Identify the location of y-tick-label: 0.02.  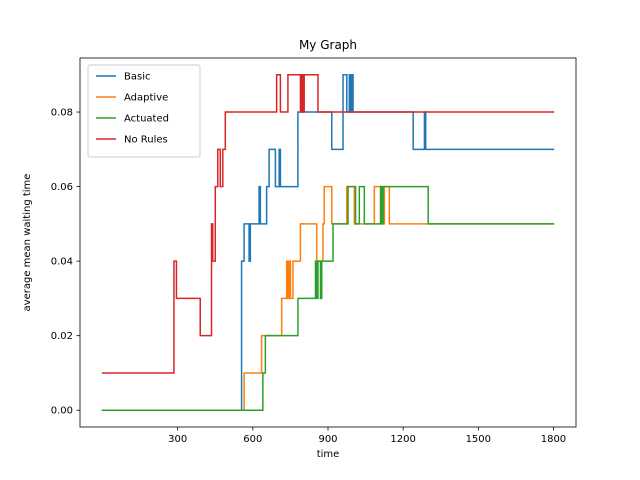
(62, 336).